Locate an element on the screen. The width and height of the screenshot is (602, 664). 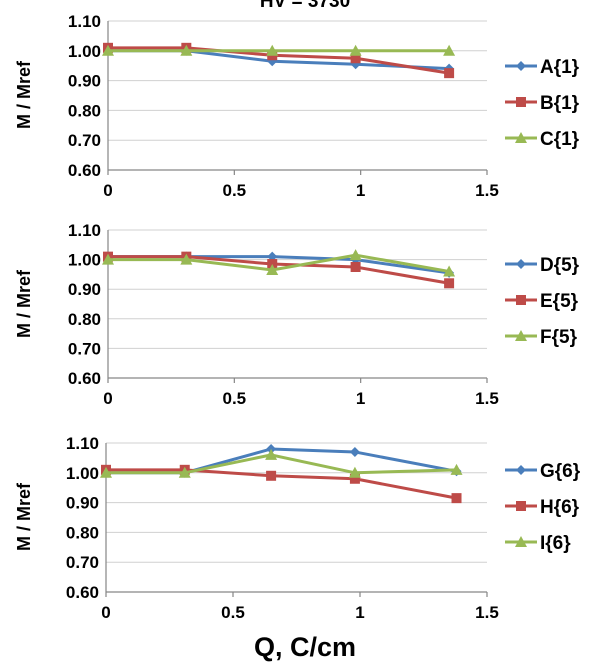
legend-label: B{1} is located at coordinates (560, 103).